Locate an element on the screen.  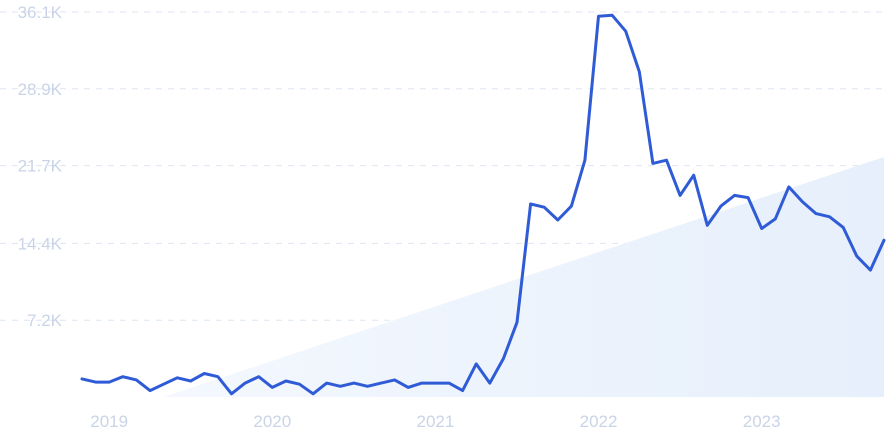
x-tick-label: 2022 is located at coordinates (599, 421).